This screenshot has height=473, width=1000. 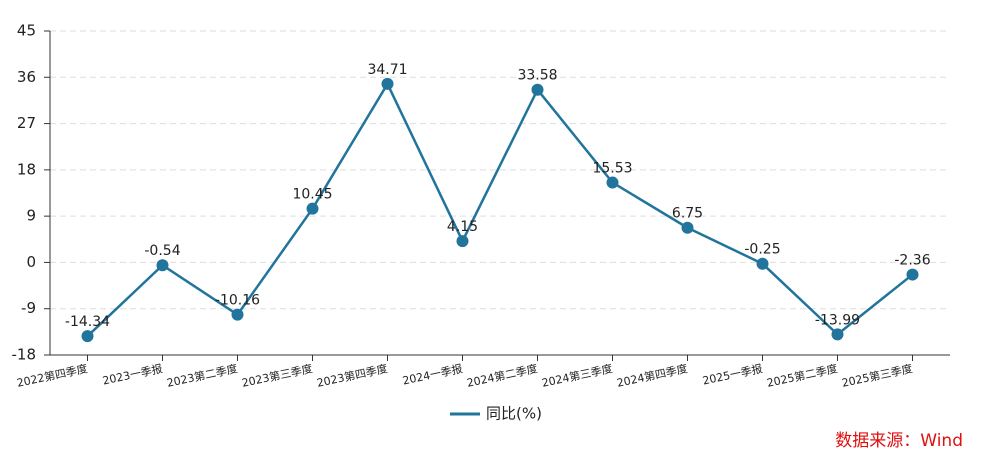 I want to click on data-label: -14.34, so click(x=87, y=322).